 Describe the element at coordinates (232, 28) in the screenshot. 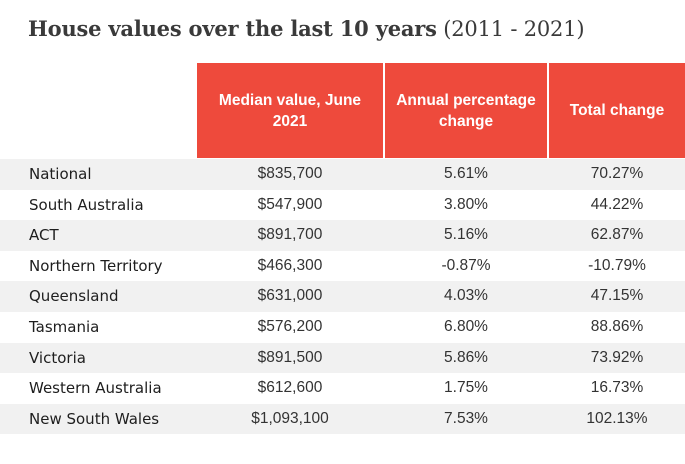

I see `table-title: House values over the last 10 years` at that location.